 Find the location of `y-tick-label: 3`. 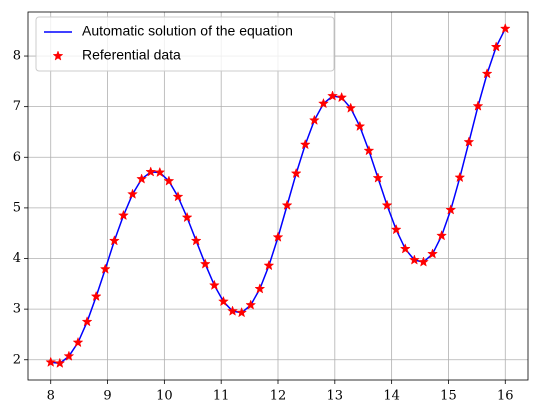

y-tick-label: 3 is located at coordinates (17, 309).